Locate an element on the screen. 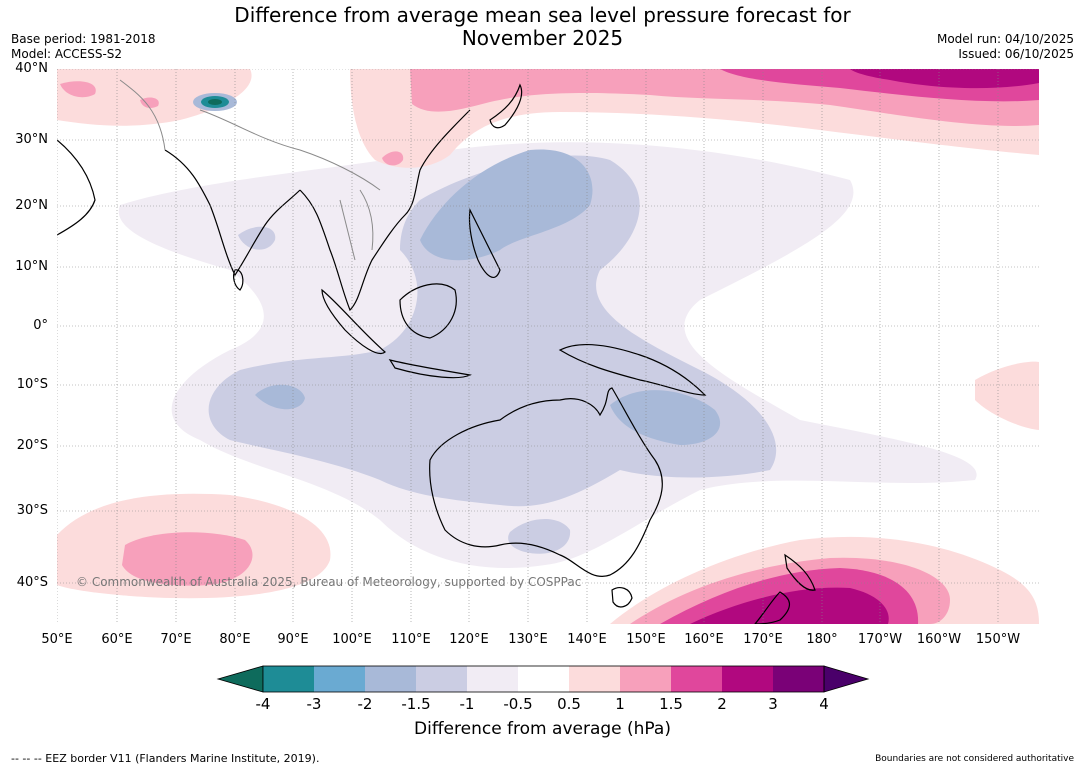 Image resolution: width=1085 pixels, height=770 pixels. coast-nz-north is located at coordinates (800, 572).